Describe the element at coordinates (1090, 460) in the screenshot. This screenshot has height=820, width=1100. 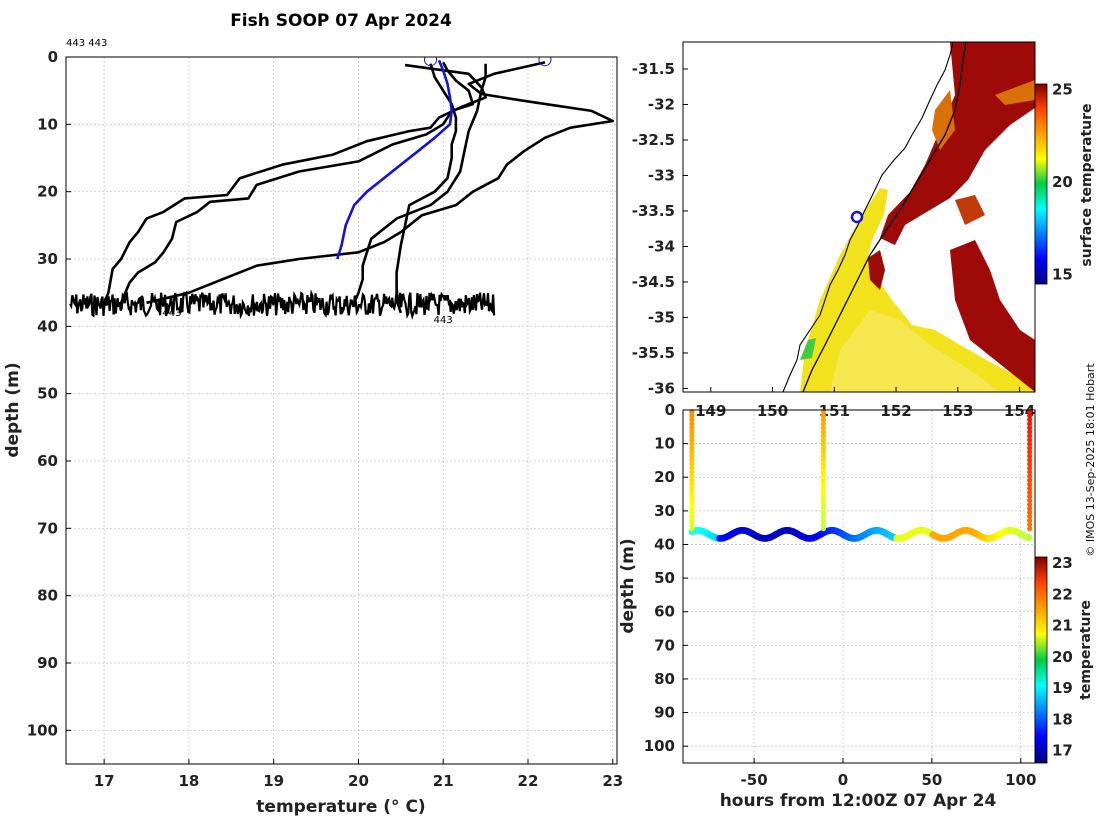
I see `copyright-notice: © IMOS 13-Sep-2025 18:01 Hobart` at that location.